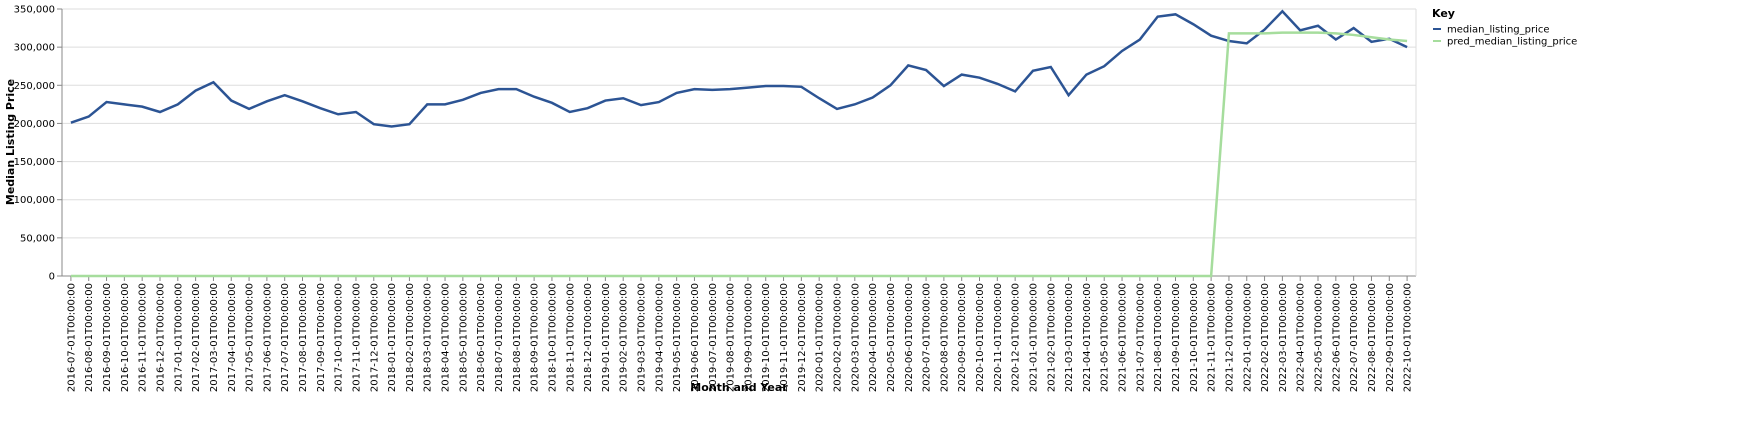  I want to click on x-tick-label: 2021-05-01T00:00:00, so click(1105, 337).